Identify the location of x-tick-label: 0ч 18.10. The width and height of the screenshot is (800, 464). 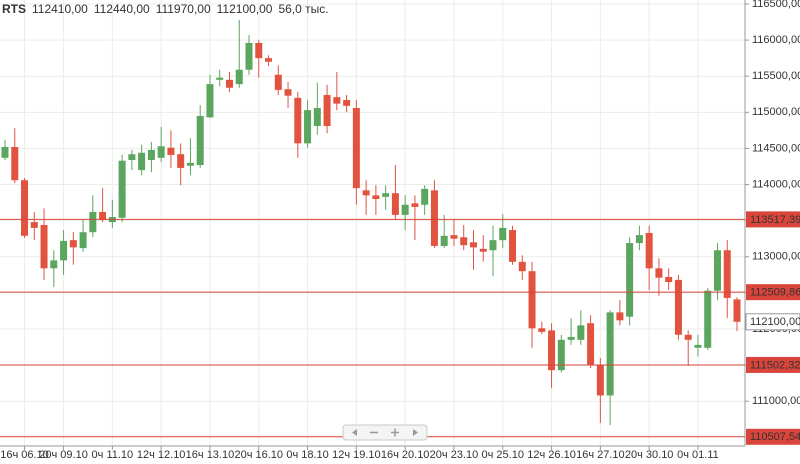
(307, 455).